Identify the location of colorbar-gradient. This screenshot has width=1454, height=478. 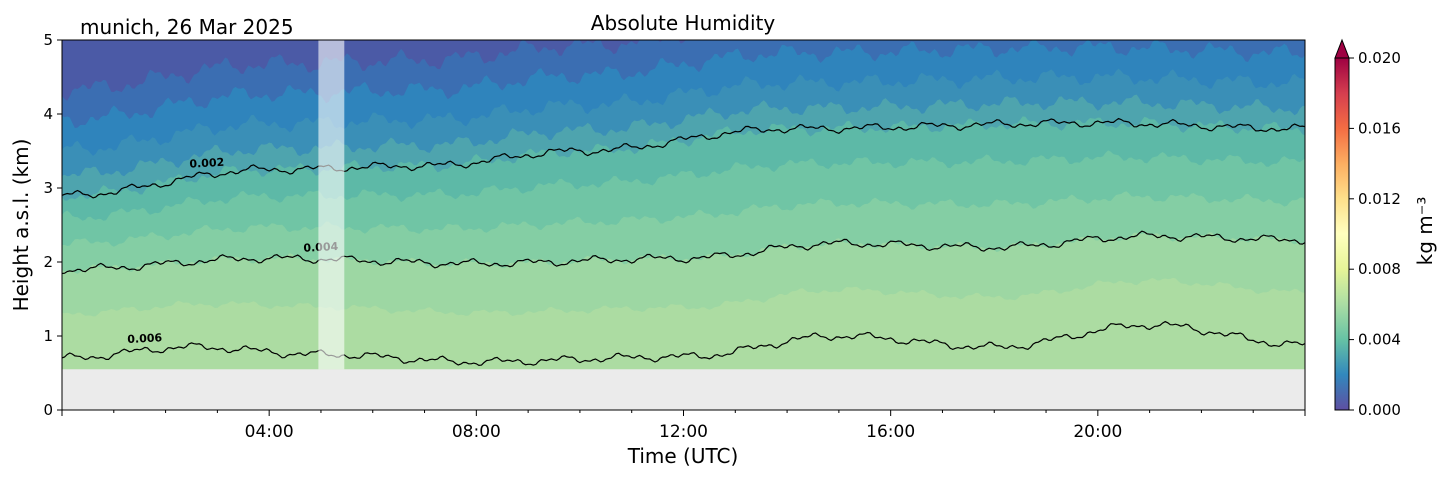
(1342, 234).